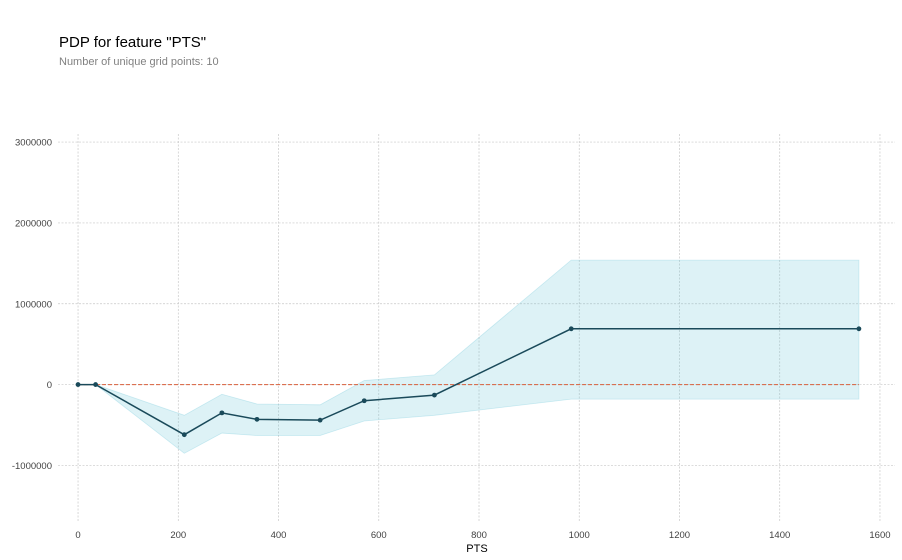 This screenshot has width=902, height=560. Describe the element at coordinates (33, 223) in the screenshot. I see `y-tick-label: 2000000` at that location.